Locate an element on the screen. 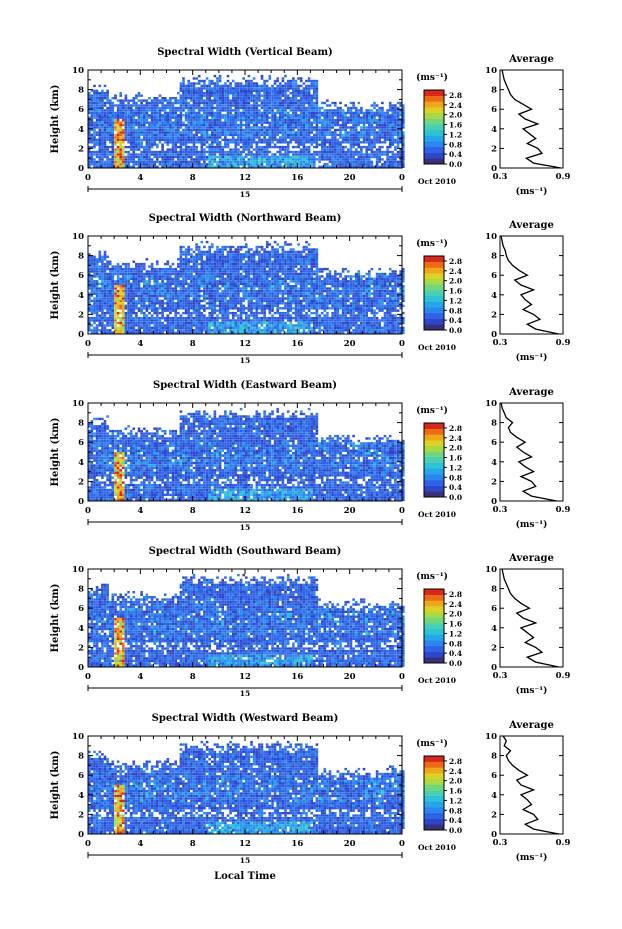 The image size is (622, 929). colorbar-segment is located at coordinates (434, 155).